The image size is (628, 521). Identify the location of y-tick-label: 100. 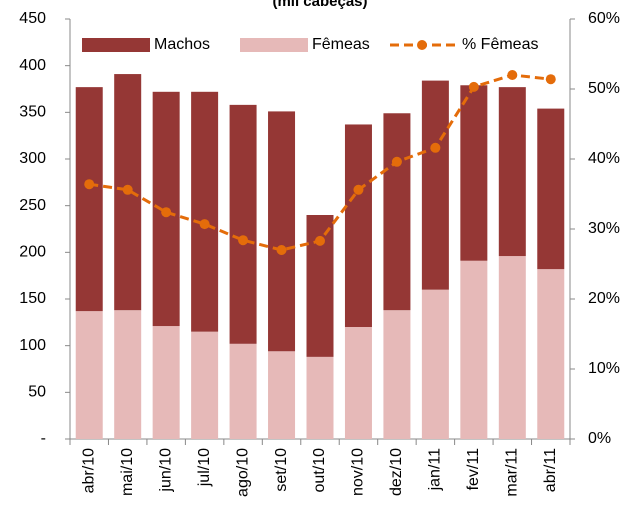
(32, 345).